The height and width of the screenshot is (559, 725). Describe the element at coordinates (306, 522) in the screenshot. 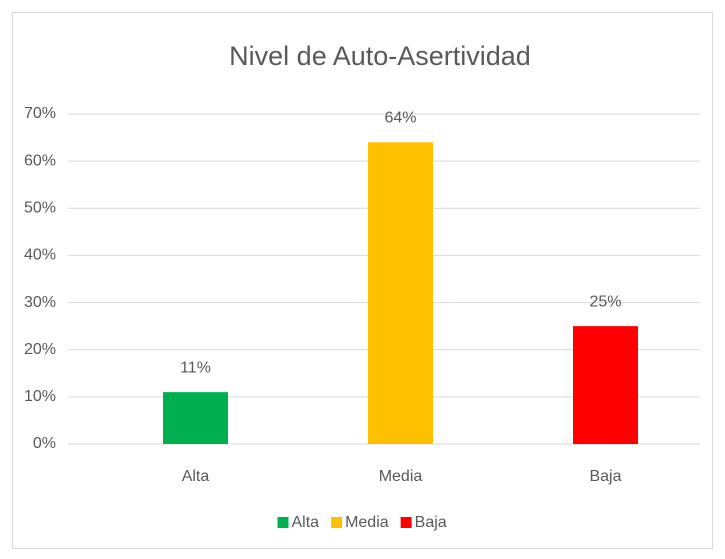

I see `legend-label: Alta` at that location.